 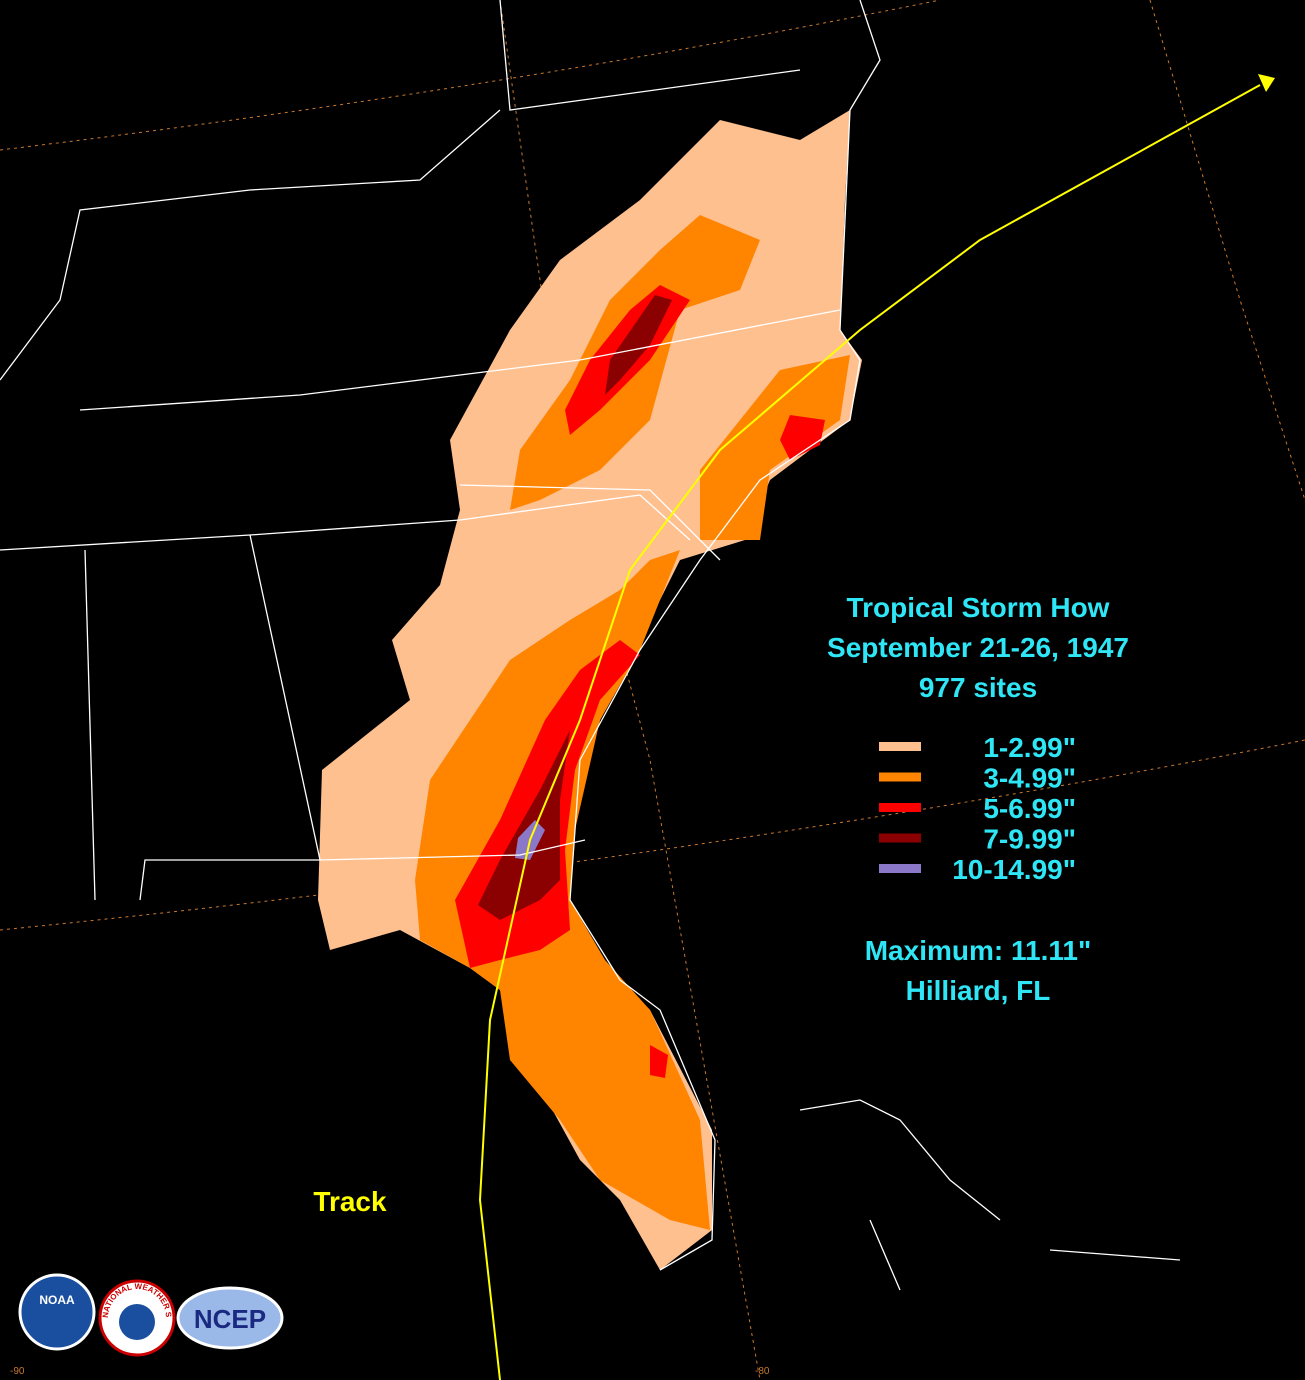 I want to click on legend-label: 7-9.99", so click(x=1029, y=839).